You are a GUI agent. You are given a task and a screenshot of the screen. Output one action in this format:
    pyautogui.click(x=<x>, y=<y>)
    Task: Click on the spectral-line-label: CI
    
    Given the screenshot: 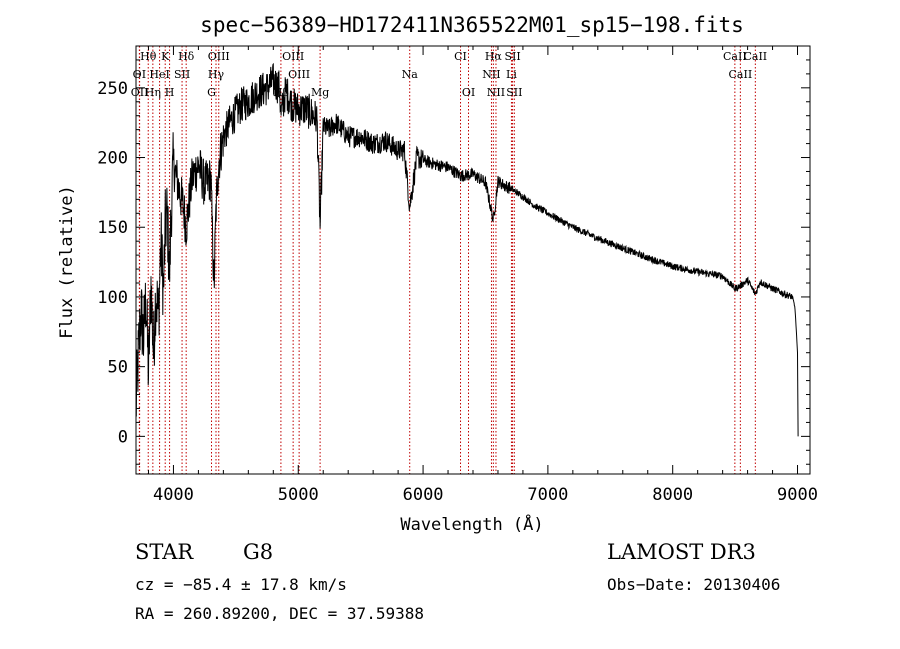 What is the action you would take?
    pyautogui.click(x=460, y=56)
    